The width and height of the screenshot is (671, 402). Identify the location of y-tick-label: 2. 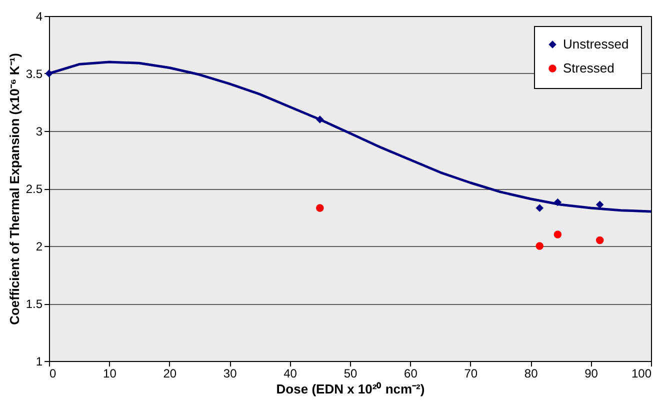
(39, 247).